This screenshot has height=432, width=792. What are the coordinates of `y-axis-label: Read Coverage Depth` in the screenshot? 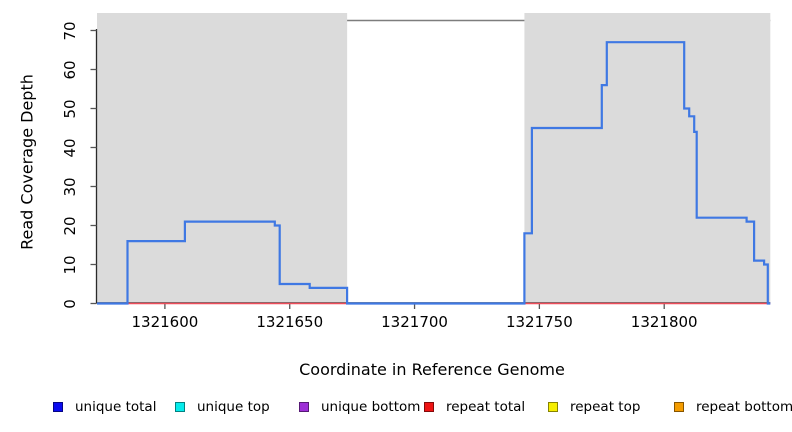 It's located at (27, 162).